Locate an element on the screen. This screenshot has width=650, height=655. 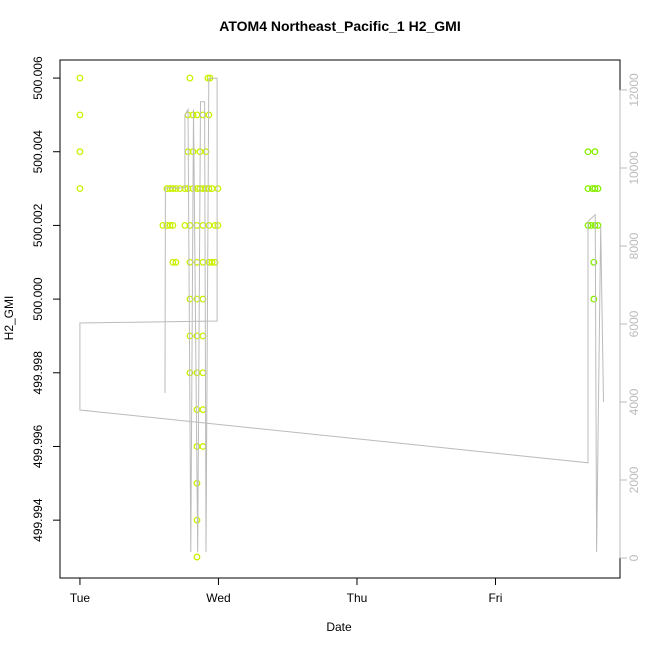
y-tick-label: 499.994 is located at coordinates (38, 520).